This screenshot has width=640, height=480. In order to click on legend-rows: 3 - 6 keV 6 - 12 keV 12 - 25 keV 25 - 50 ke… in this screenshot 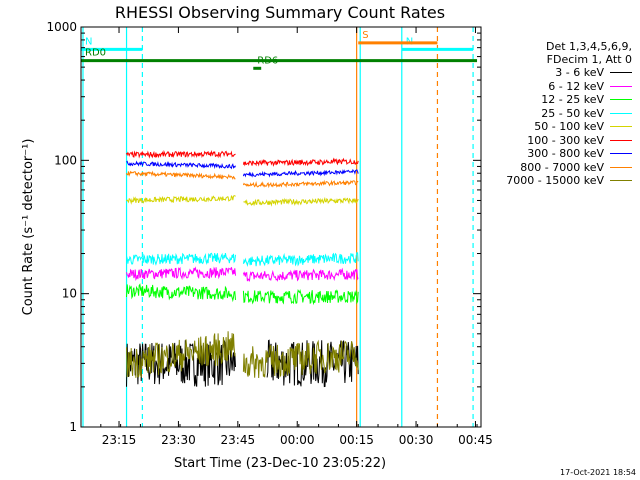, I will do `click(554, 127)`.